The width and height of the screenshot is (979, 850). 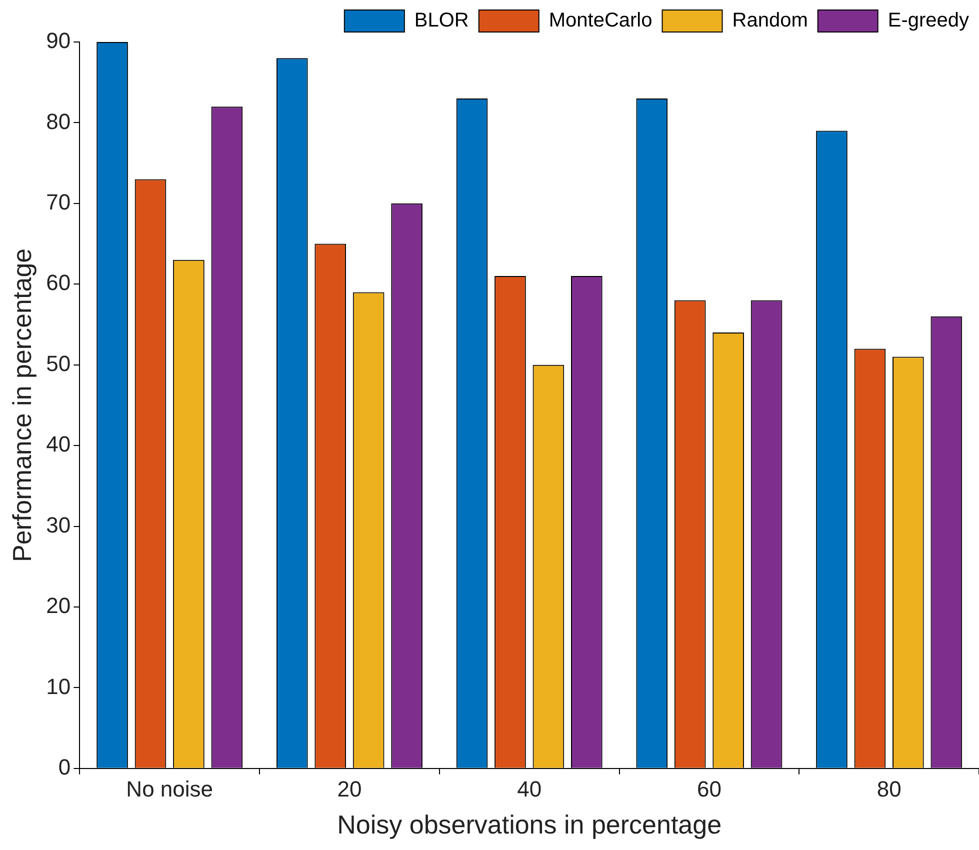 I want to click on y-axis-title: Performance in percentage, so click(x=21, y=405).